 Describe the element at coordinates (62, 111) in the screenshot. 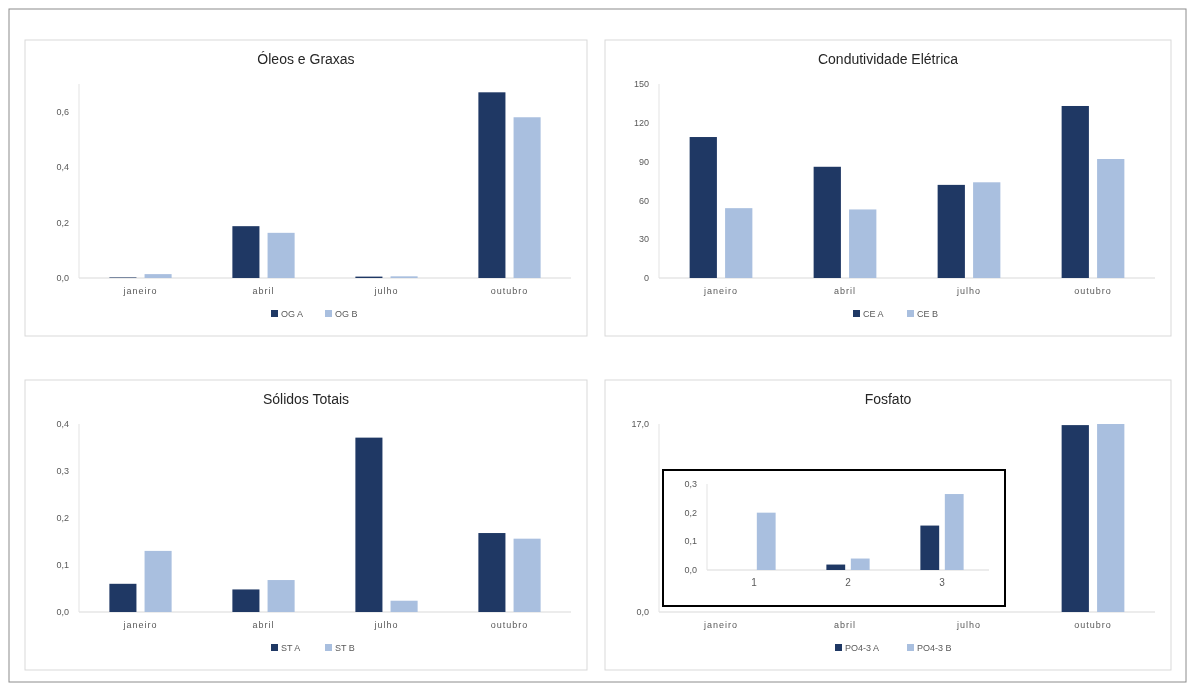

I see `y-tick-label: 0,6` at that location.